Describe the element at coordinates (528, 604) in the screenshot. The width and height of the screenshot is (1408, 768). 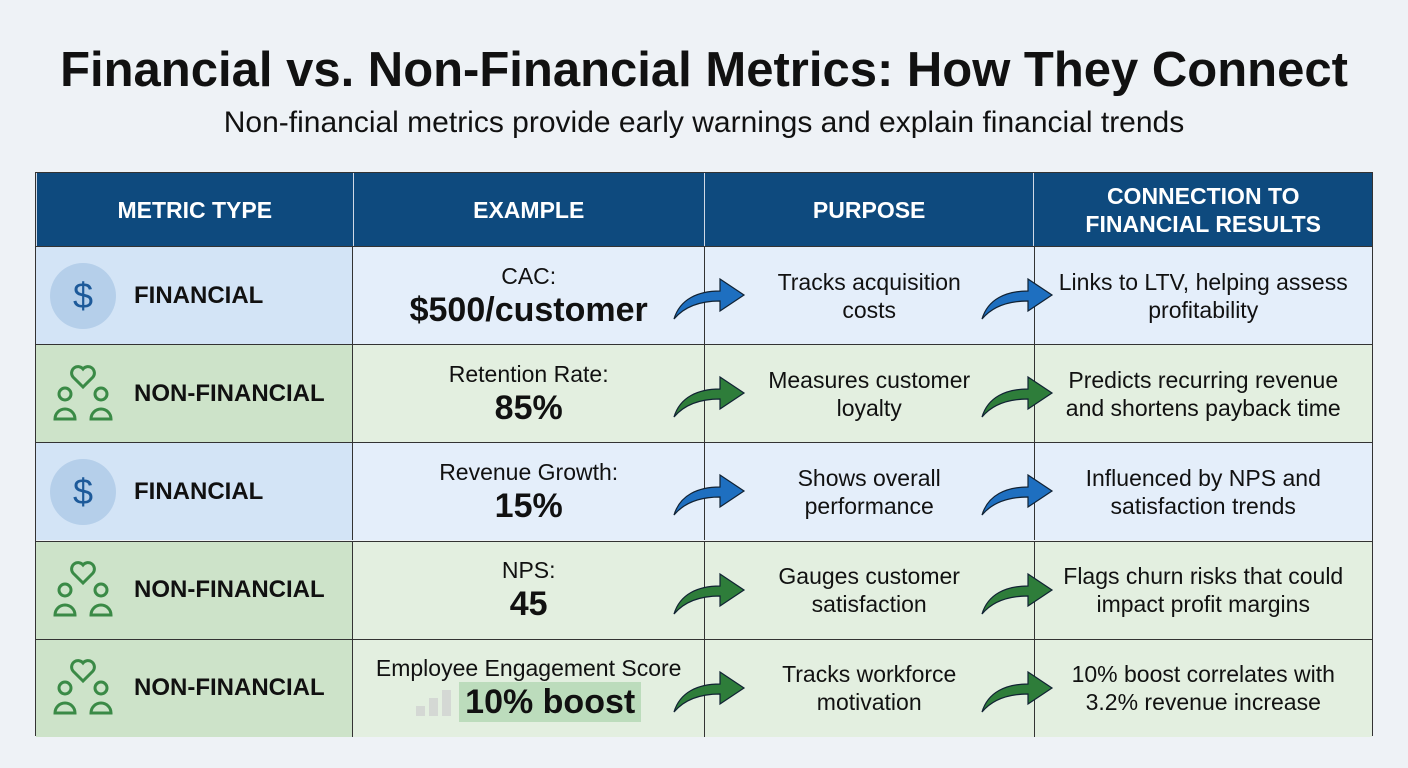
I see `example-value: 45` at that location.